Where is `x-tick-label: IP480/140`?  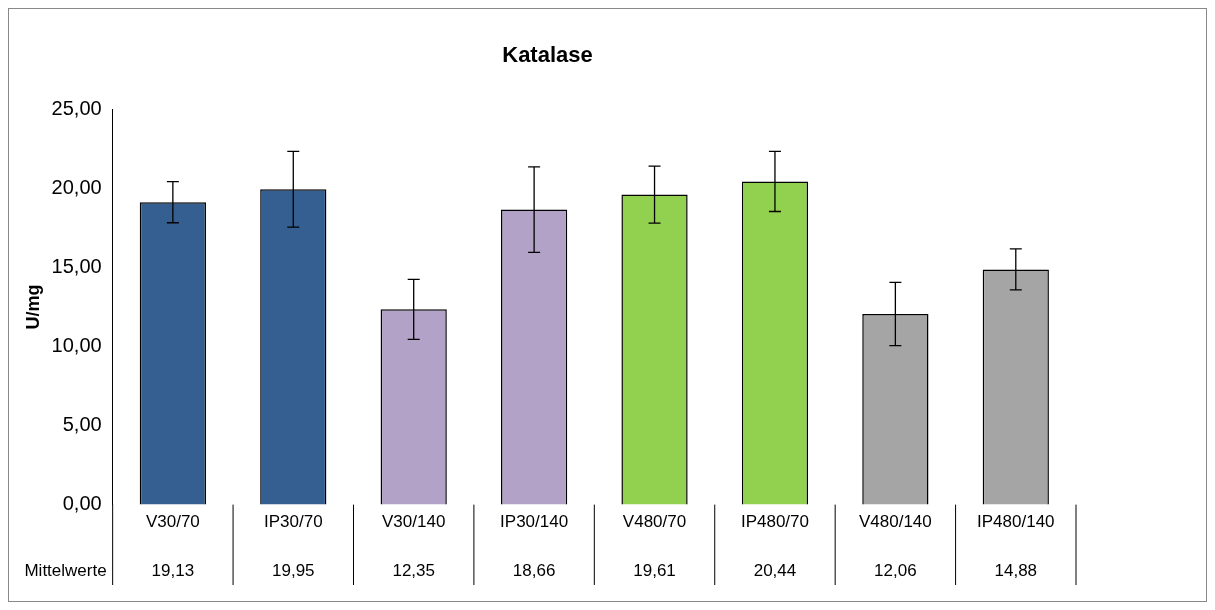
x-tick-label: IP480/140 is located at coordinates (1016, 522).